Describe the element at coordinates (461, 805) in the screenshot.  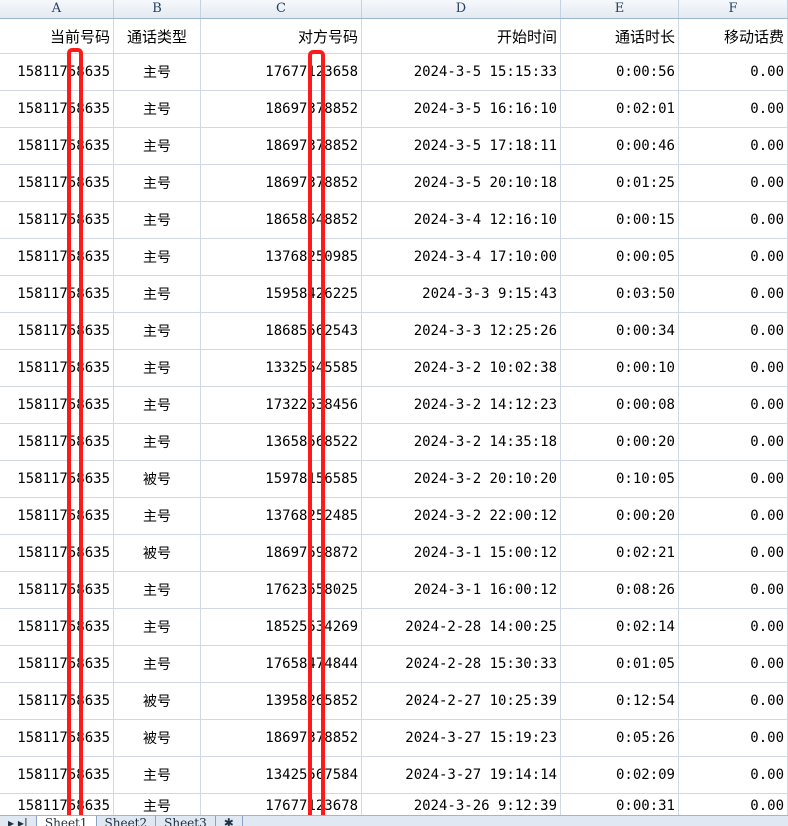
I see `table-cell: 2024-3-26 9:12:39` at that location.